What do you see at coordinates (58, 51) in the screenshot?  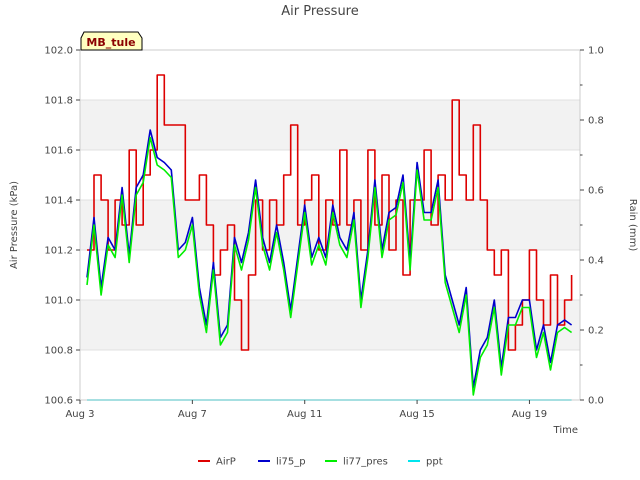 I see `y-tick-label: 102.0` at bounding box center [58, 51].